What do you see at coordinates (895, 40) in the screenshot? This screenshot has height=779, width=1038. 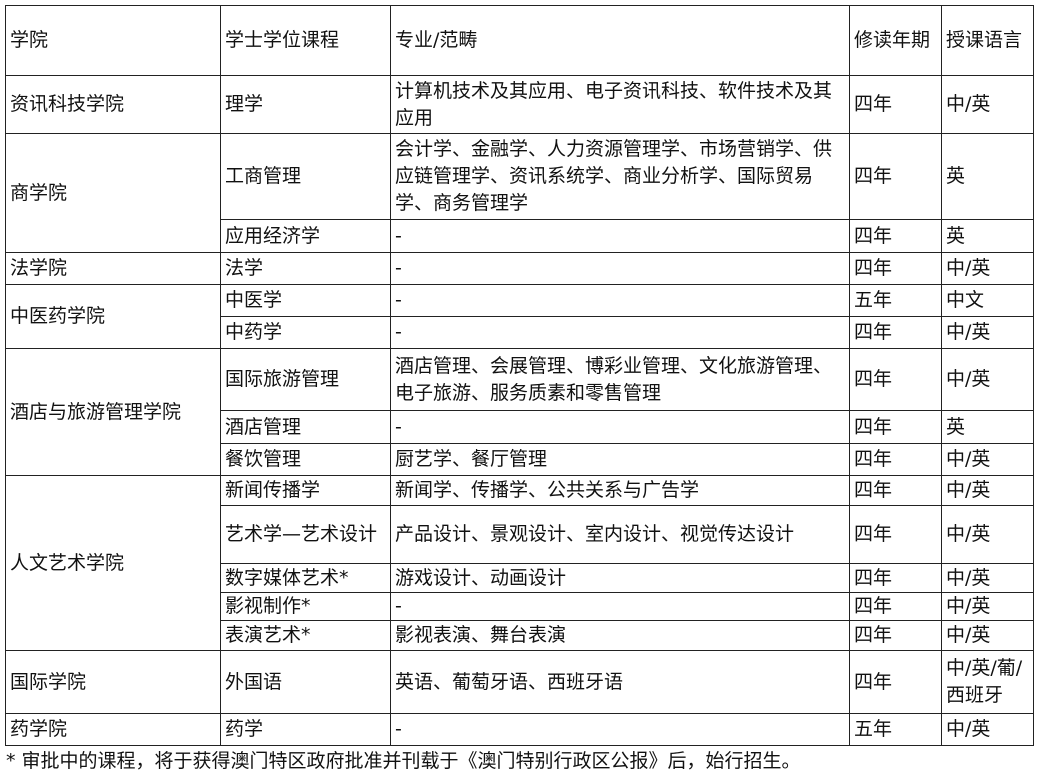 I see `header-years: 修读年期` at bounding box center [895, 40].